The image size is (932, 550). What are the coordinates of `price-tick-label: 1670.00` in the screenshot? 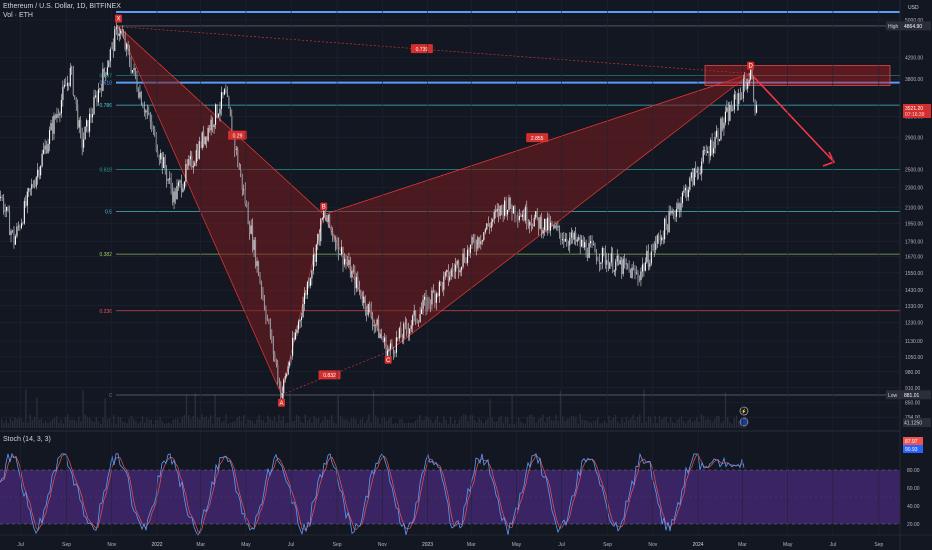 It's located at (914, 258).